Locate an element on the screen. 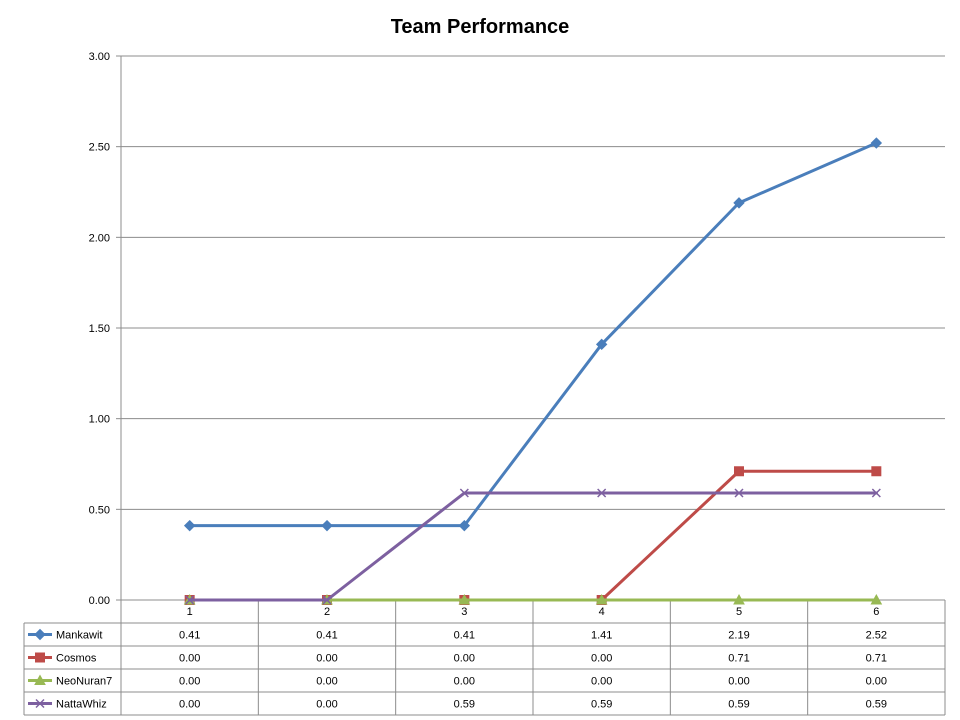 The width and height of the screenshot is (960, 720). legend-marker-mankawit is located at coordinates (40, 634).